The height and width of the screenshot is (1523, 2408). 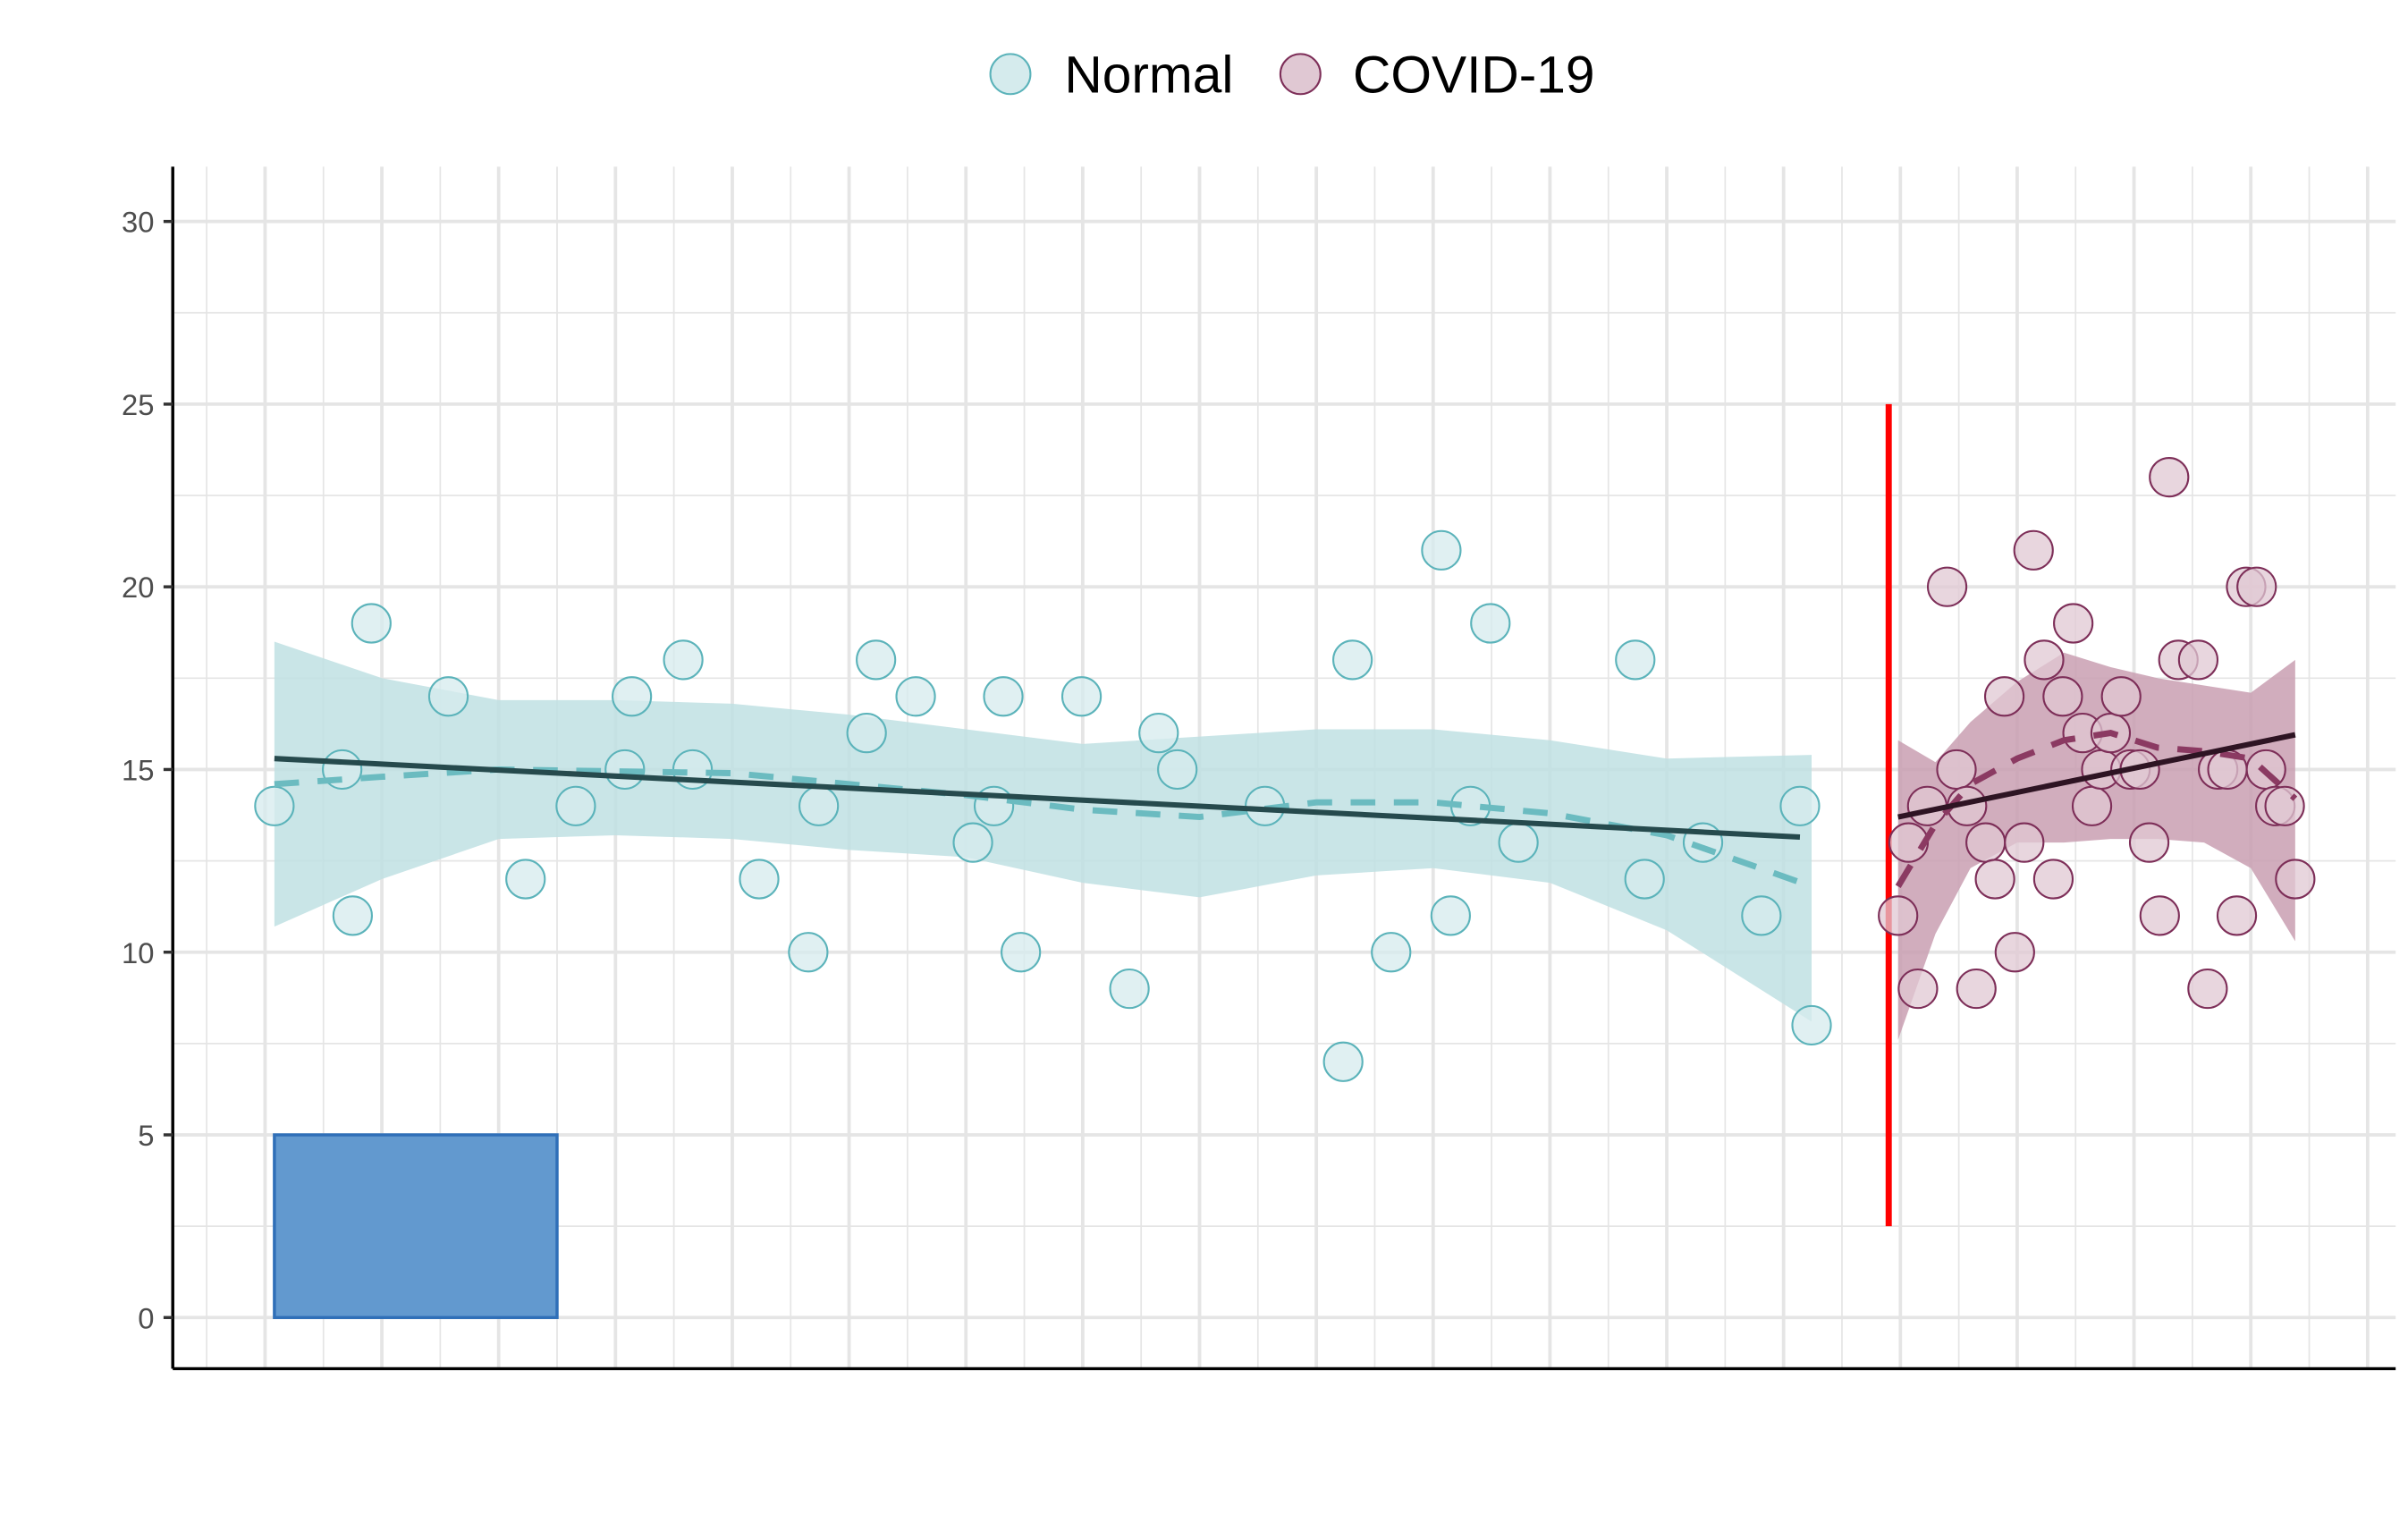 What do you see at coordinates (138, 405) in the screenshot?
I see `y-tick-label: 25` at bounding box center [138, 405].